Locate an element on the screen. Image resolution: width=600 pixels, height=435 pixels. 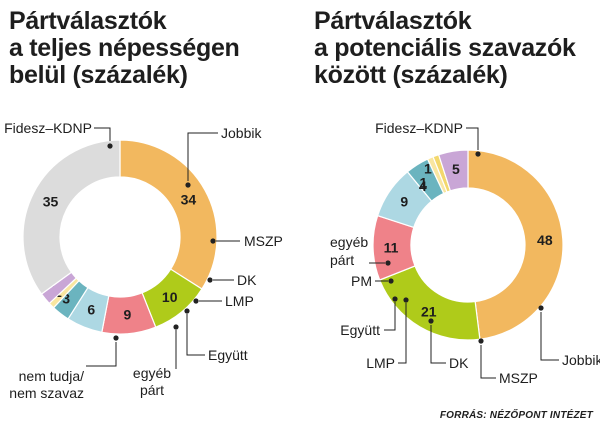
leader-dot-jobbik-right is located at coordinates (541, 308).